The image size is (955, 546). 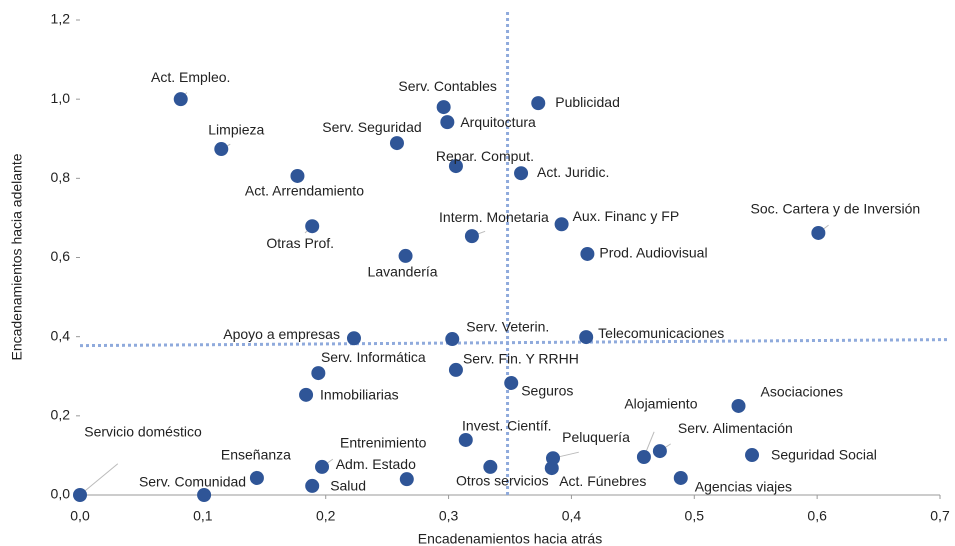 What do you see at coordinates (61, 256) in the screenshot?
I see `y-tick-label: 0,6` at bounding box center [61, 256].